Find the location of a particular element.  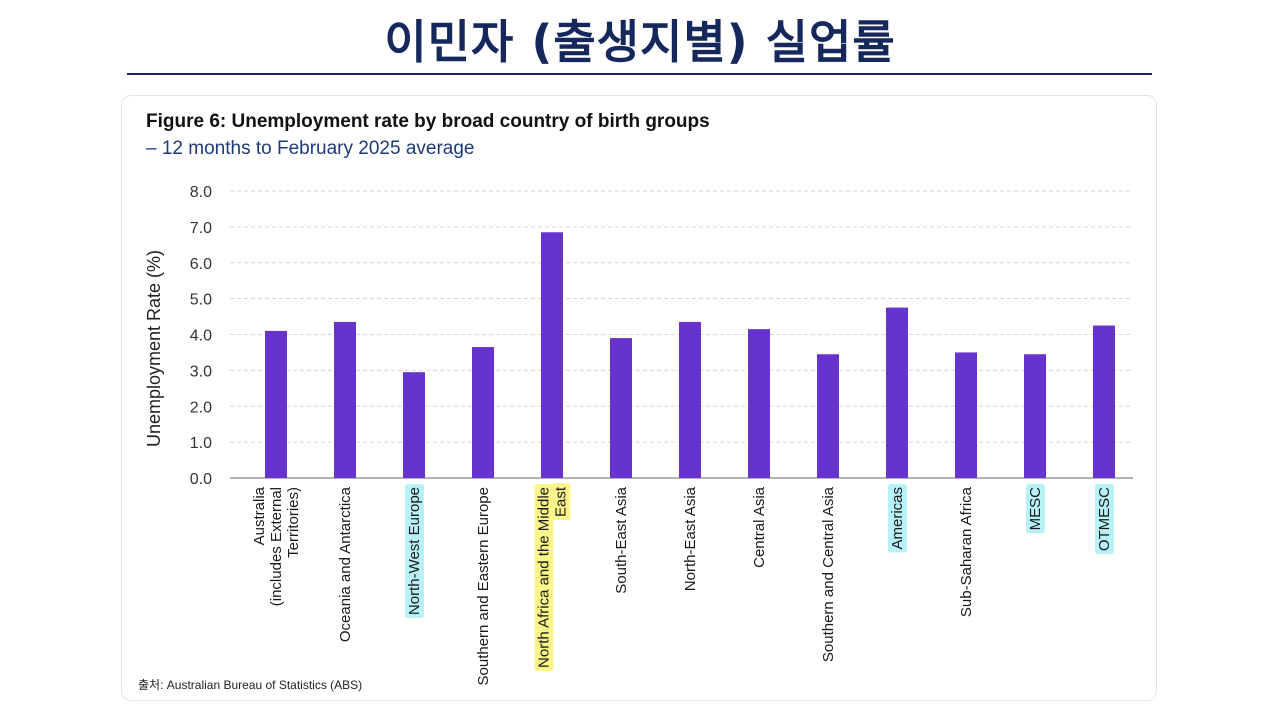

category-label-13: OTMESC is located at coordinates (1104, 519).